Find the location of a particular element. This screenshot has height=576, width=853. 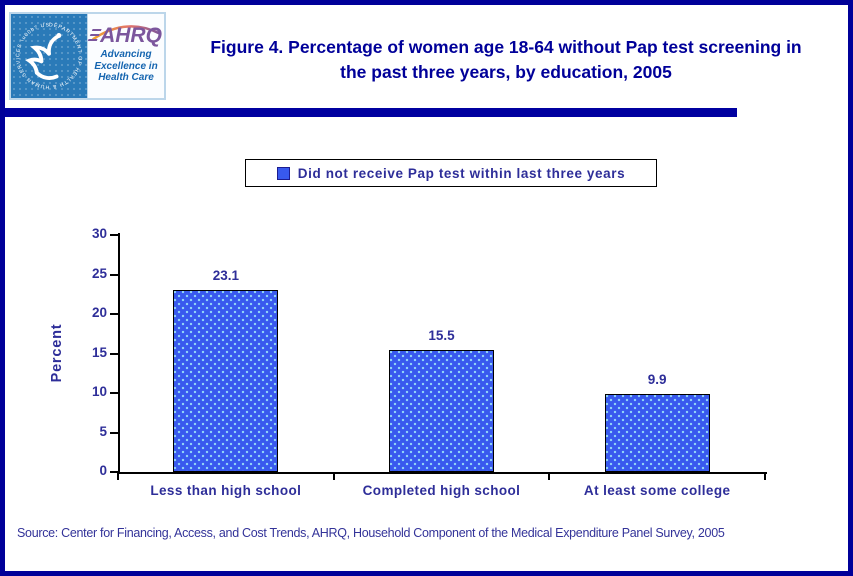

legend-swatch-icon is located at coordinates (283, 173).